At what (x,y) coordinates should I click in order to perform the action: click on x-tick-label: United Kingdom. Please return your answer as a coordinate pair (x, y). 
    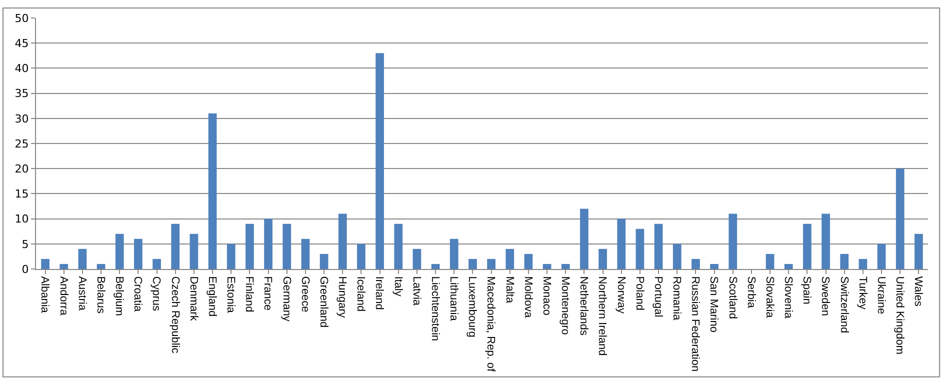
    Looking at the image, I should click on (900, 315).